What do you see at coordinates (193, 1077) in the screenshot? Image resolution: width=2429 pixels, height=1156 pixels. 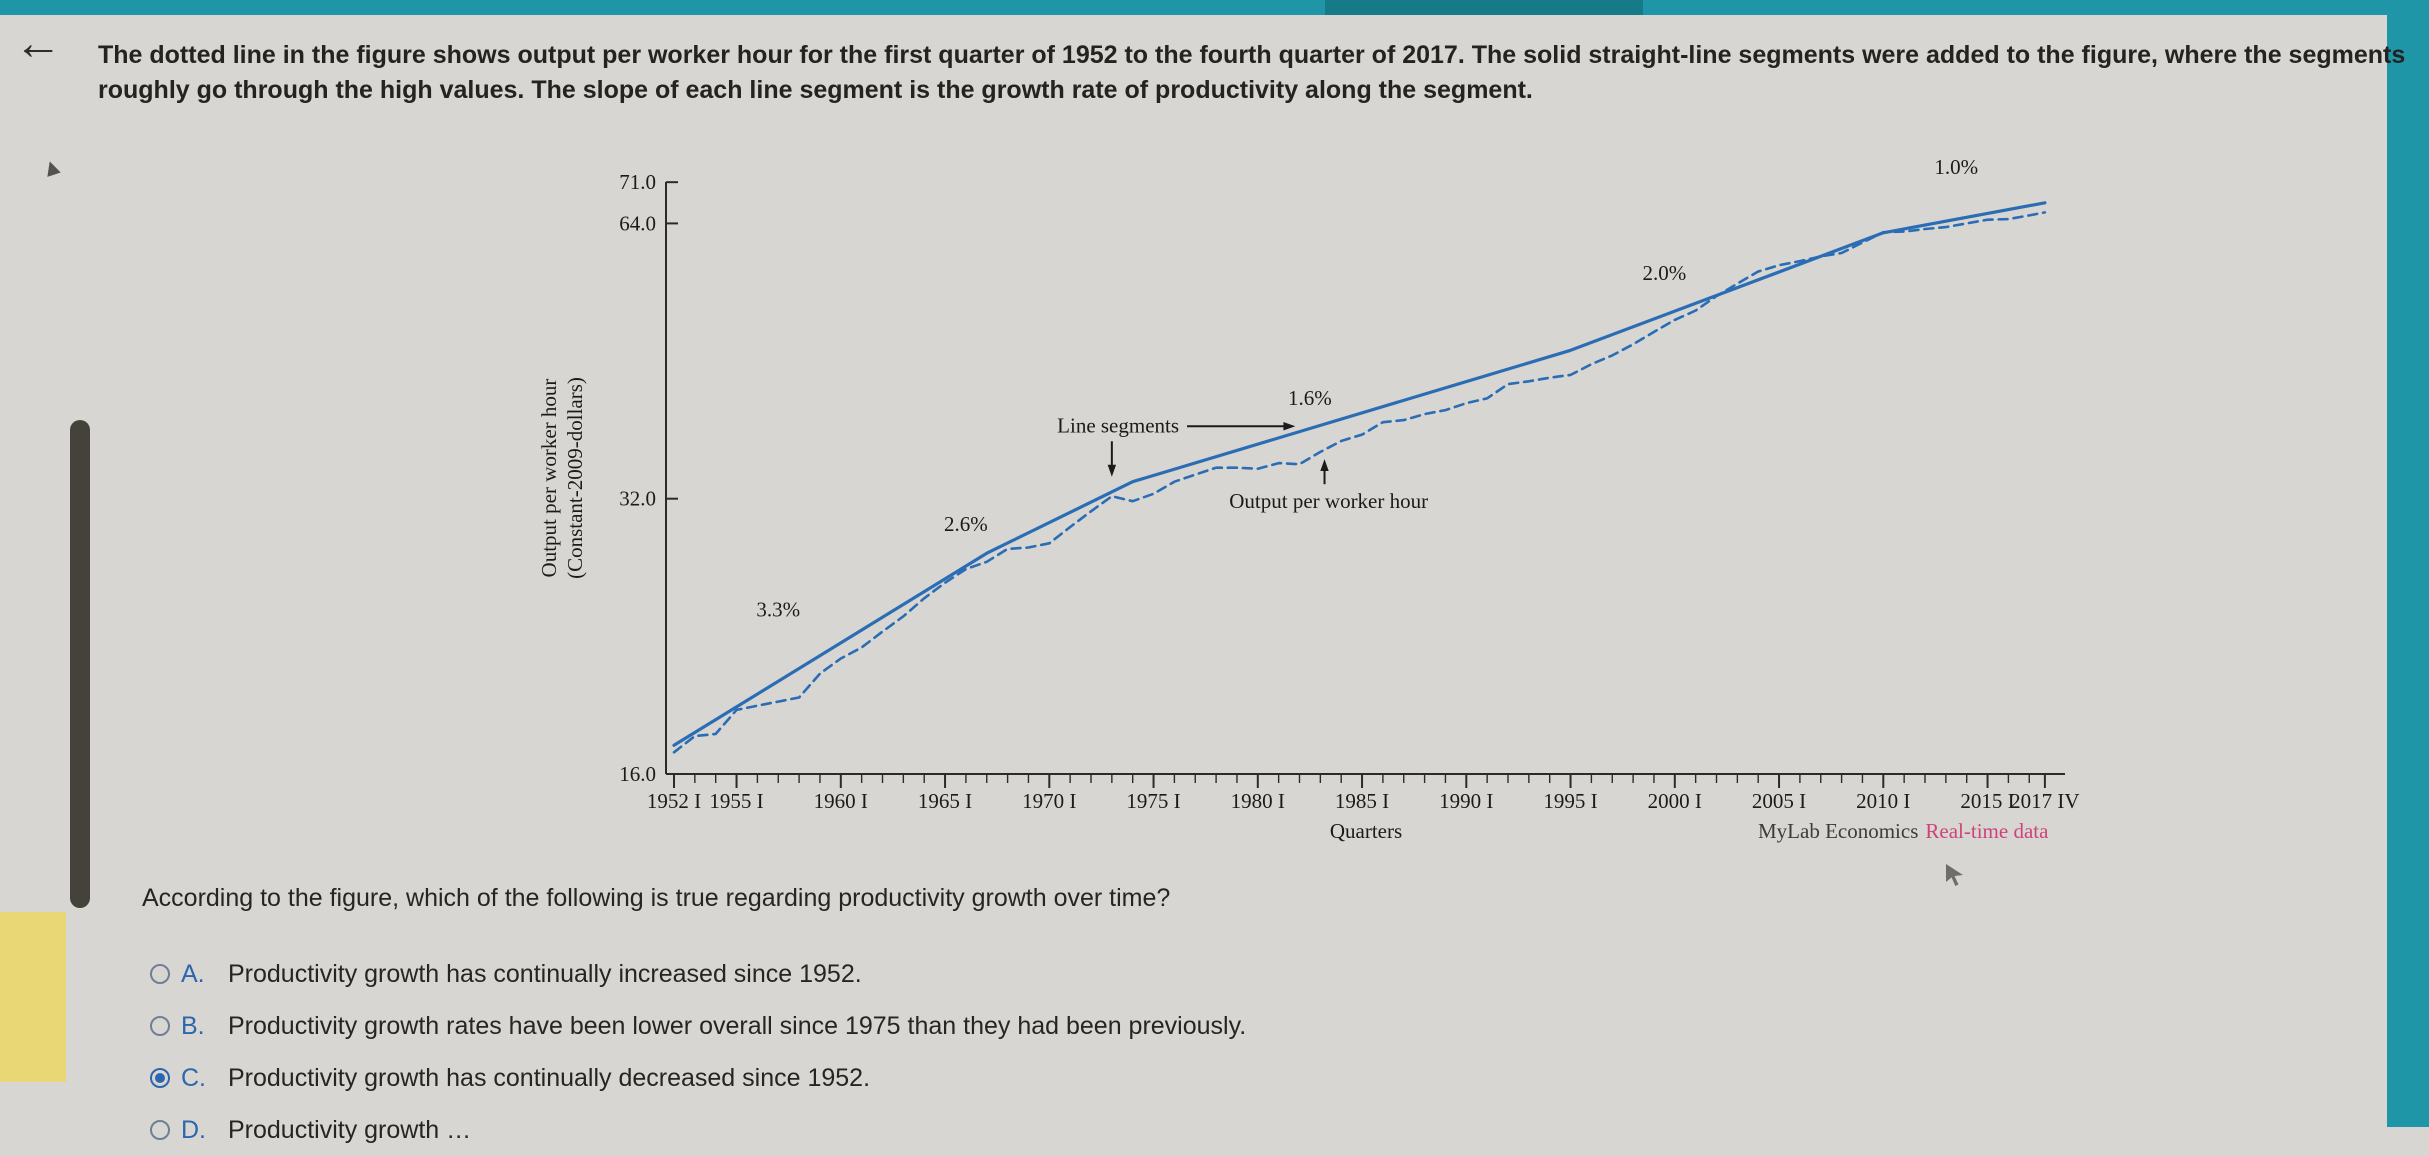 I see `option-letter: C.` at bounding box center [193, 1077].